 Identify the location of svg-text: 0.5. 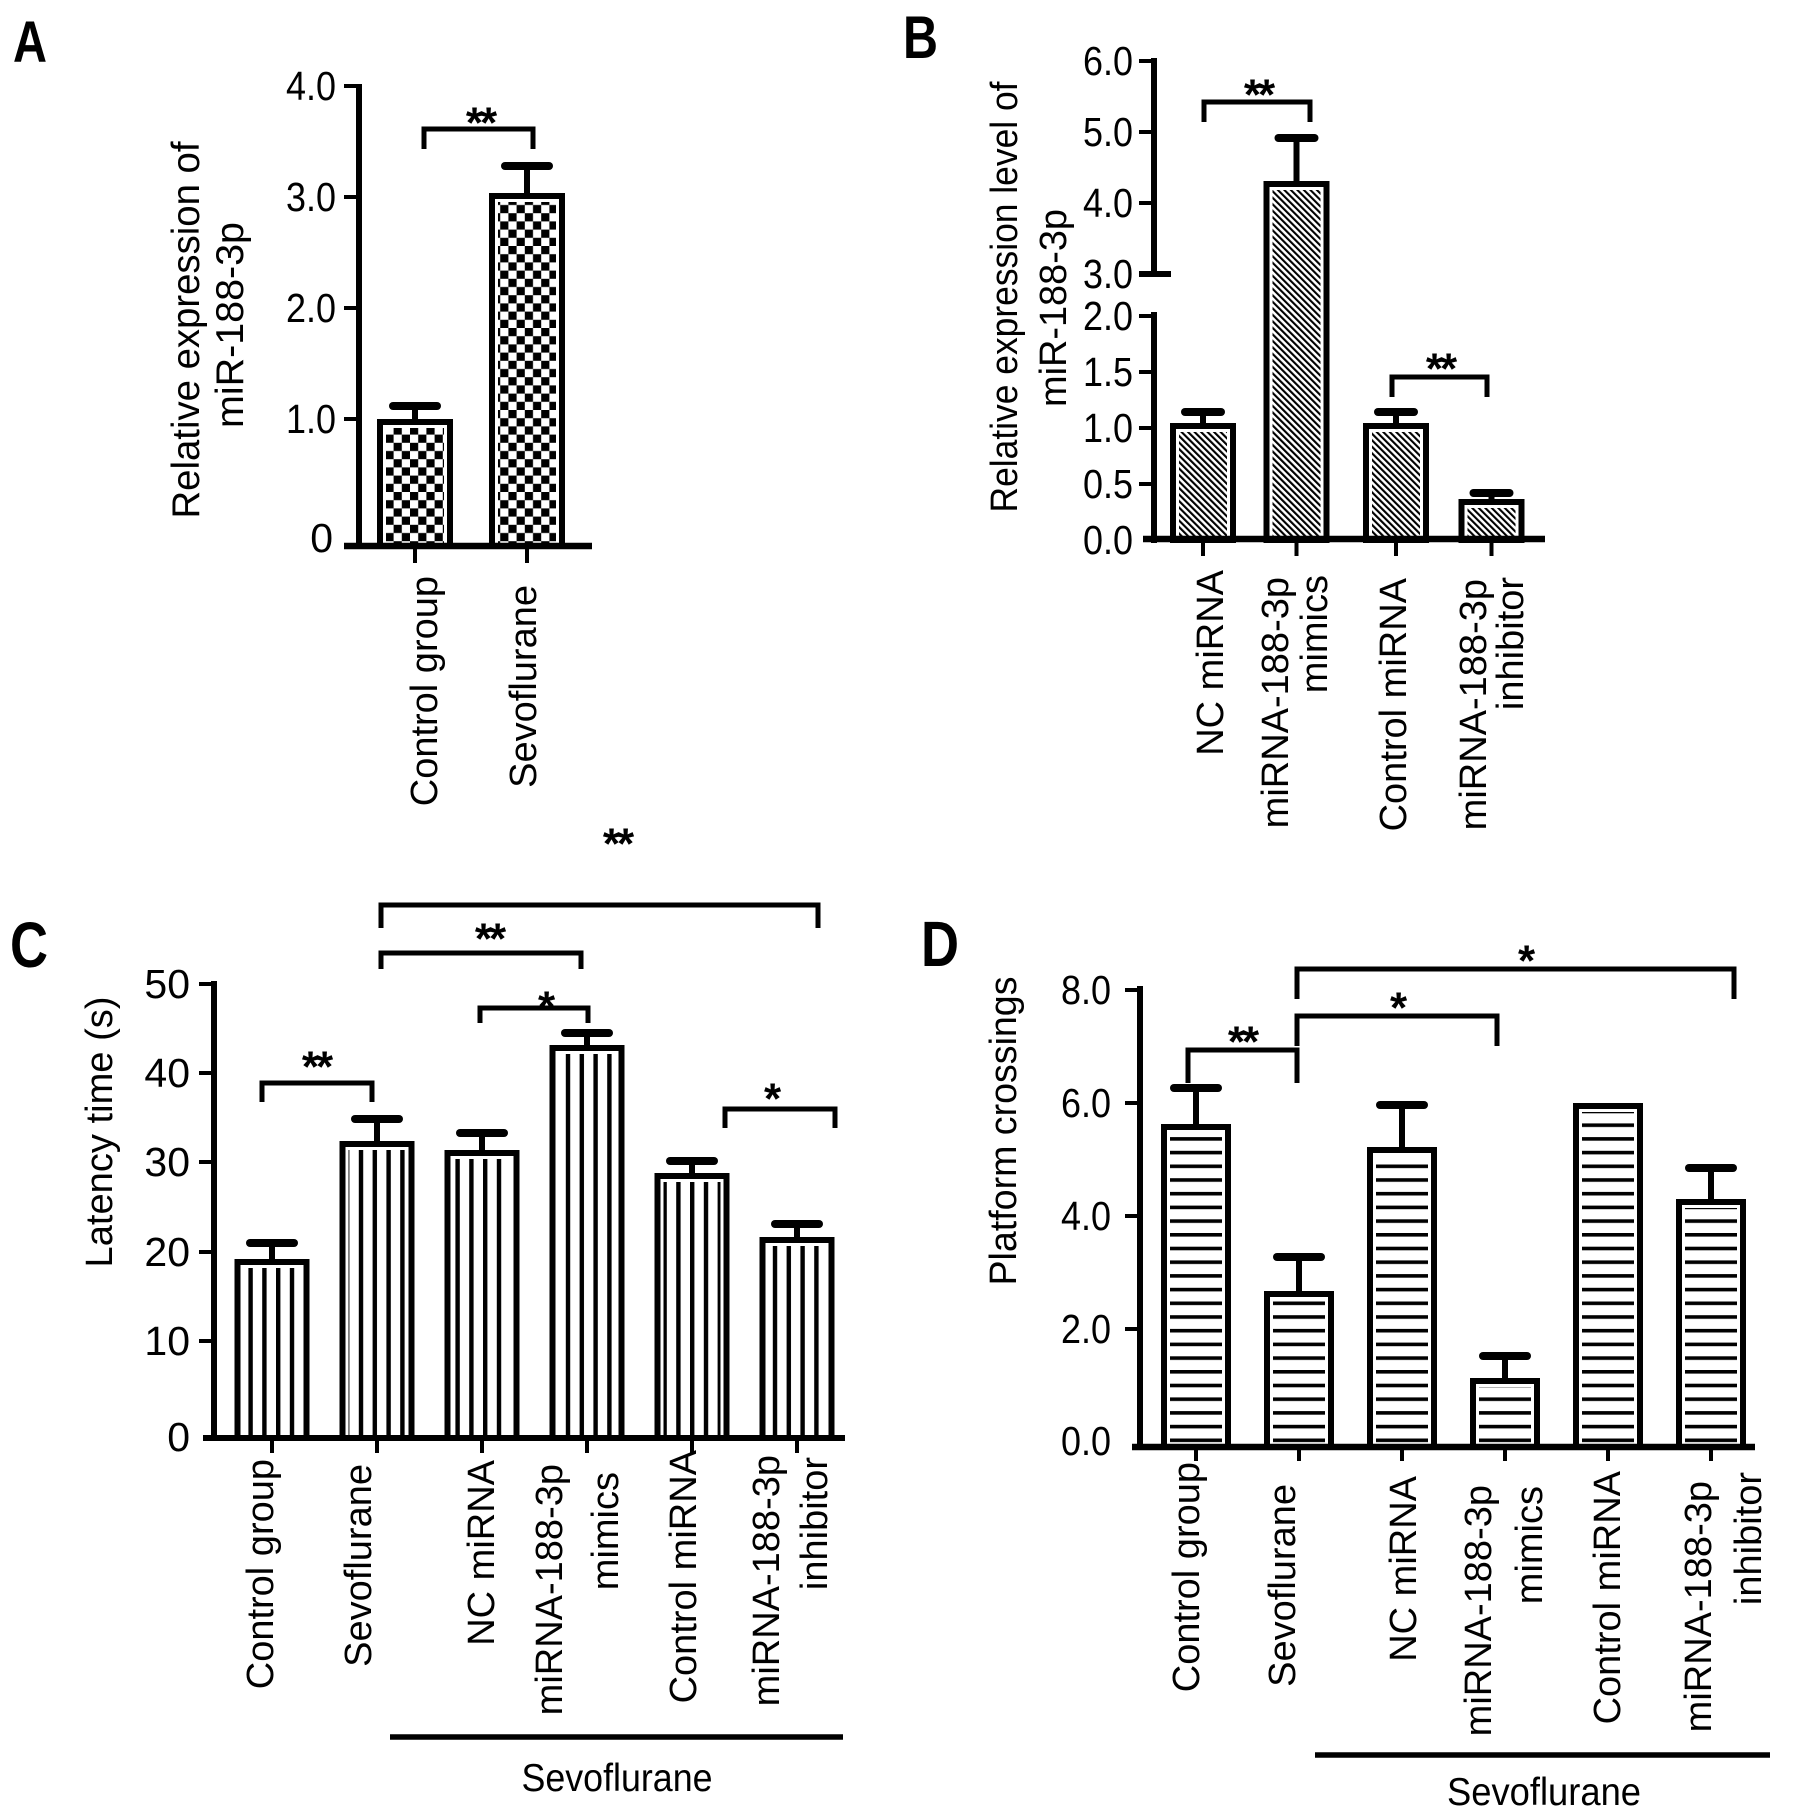
(1108, 484).